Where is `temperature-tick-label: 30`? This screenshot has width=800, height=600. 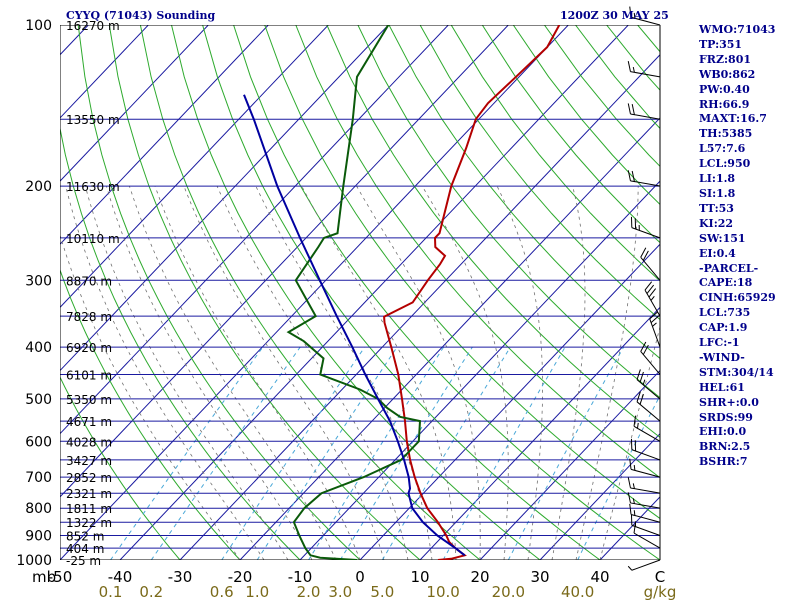 temperature-tick-label: 30 is located at coordinates (539, 577).